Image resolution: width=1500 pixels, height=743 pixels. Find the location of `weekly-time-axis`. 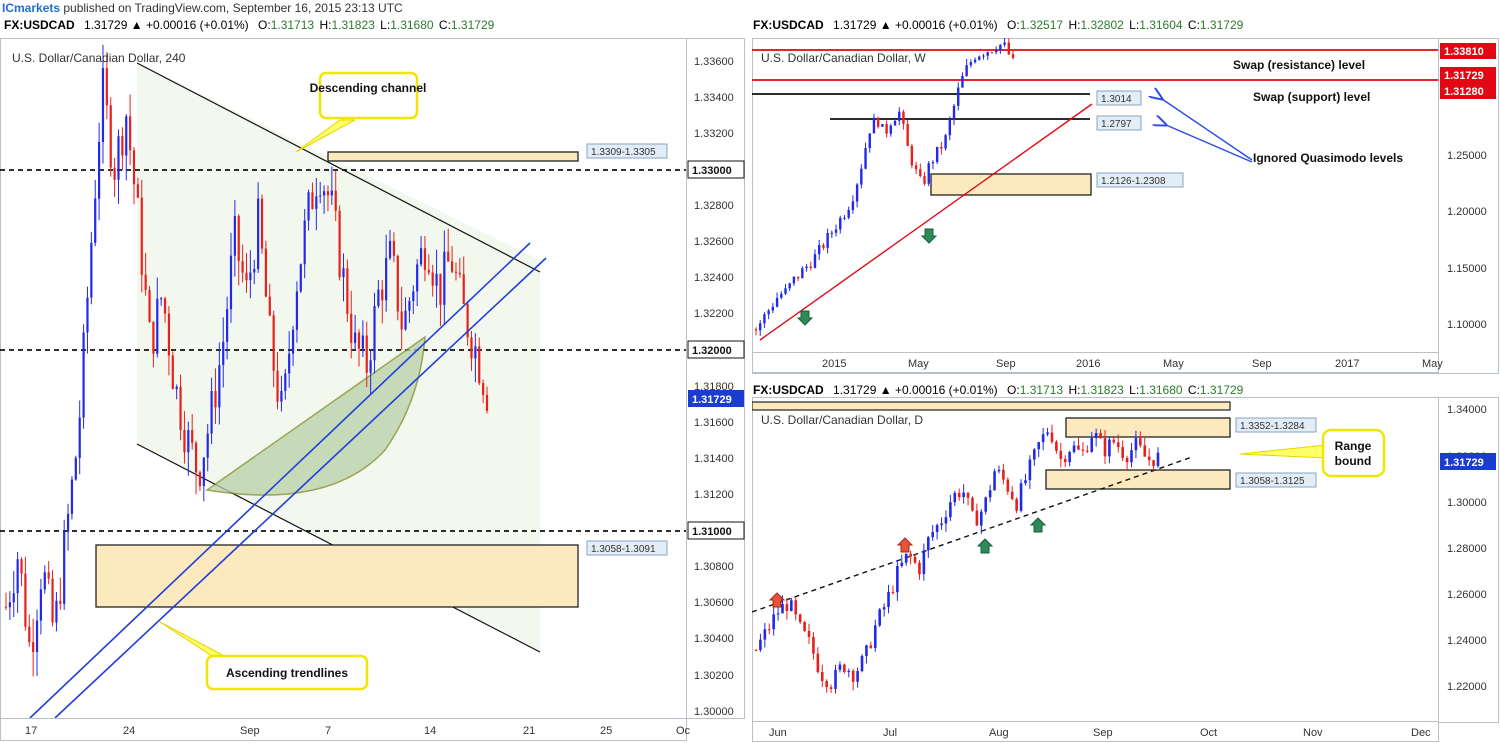

weekly-time-axis is located at coordinates (1095, 362).